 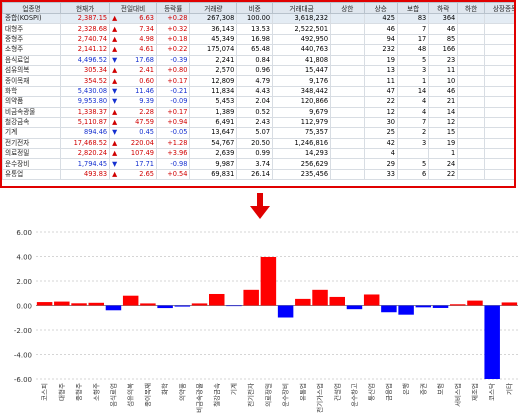 What do you see at coordinates (96, 392) in the screenshot?
I see `x-tick-label: 소형주` at bounding box center [96, 392].